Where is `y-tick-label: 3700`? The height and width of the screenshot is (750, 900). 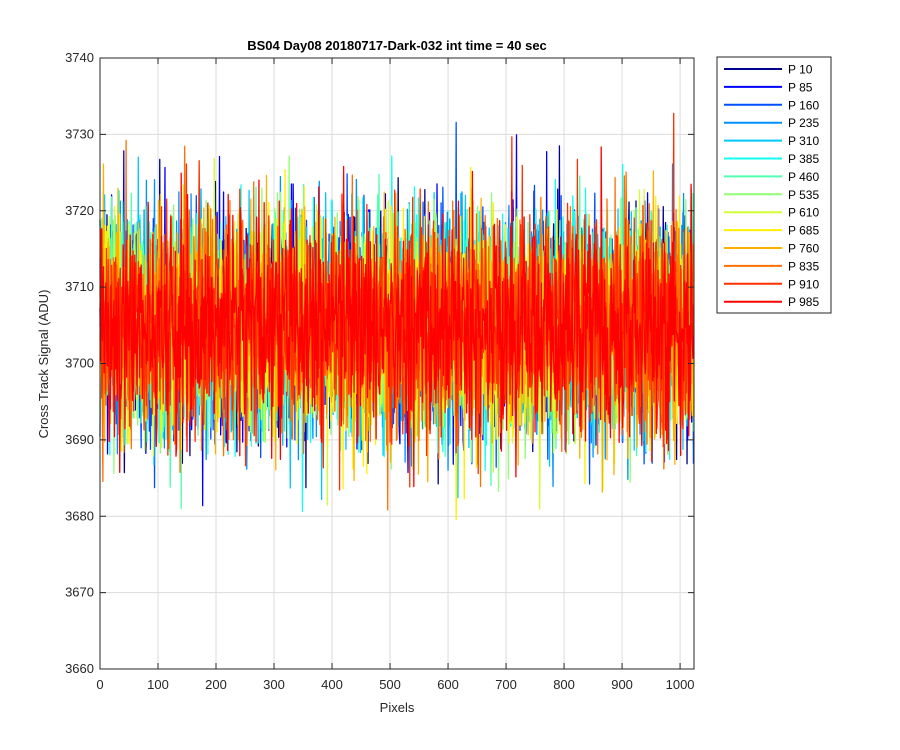 y-tick-label: 3700 is located at coordinates (79, 363).